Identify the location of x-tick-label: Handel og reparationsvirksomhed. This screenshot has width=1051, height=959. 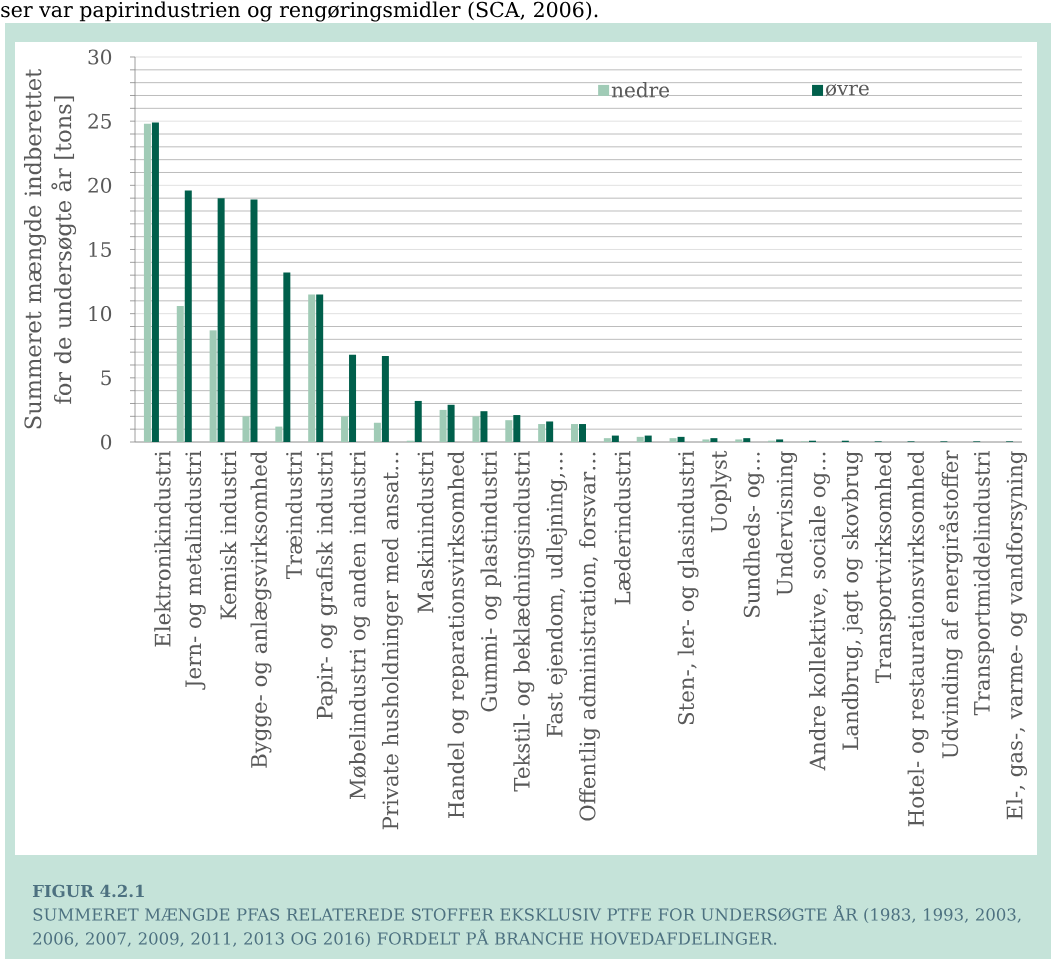
(458, 635).